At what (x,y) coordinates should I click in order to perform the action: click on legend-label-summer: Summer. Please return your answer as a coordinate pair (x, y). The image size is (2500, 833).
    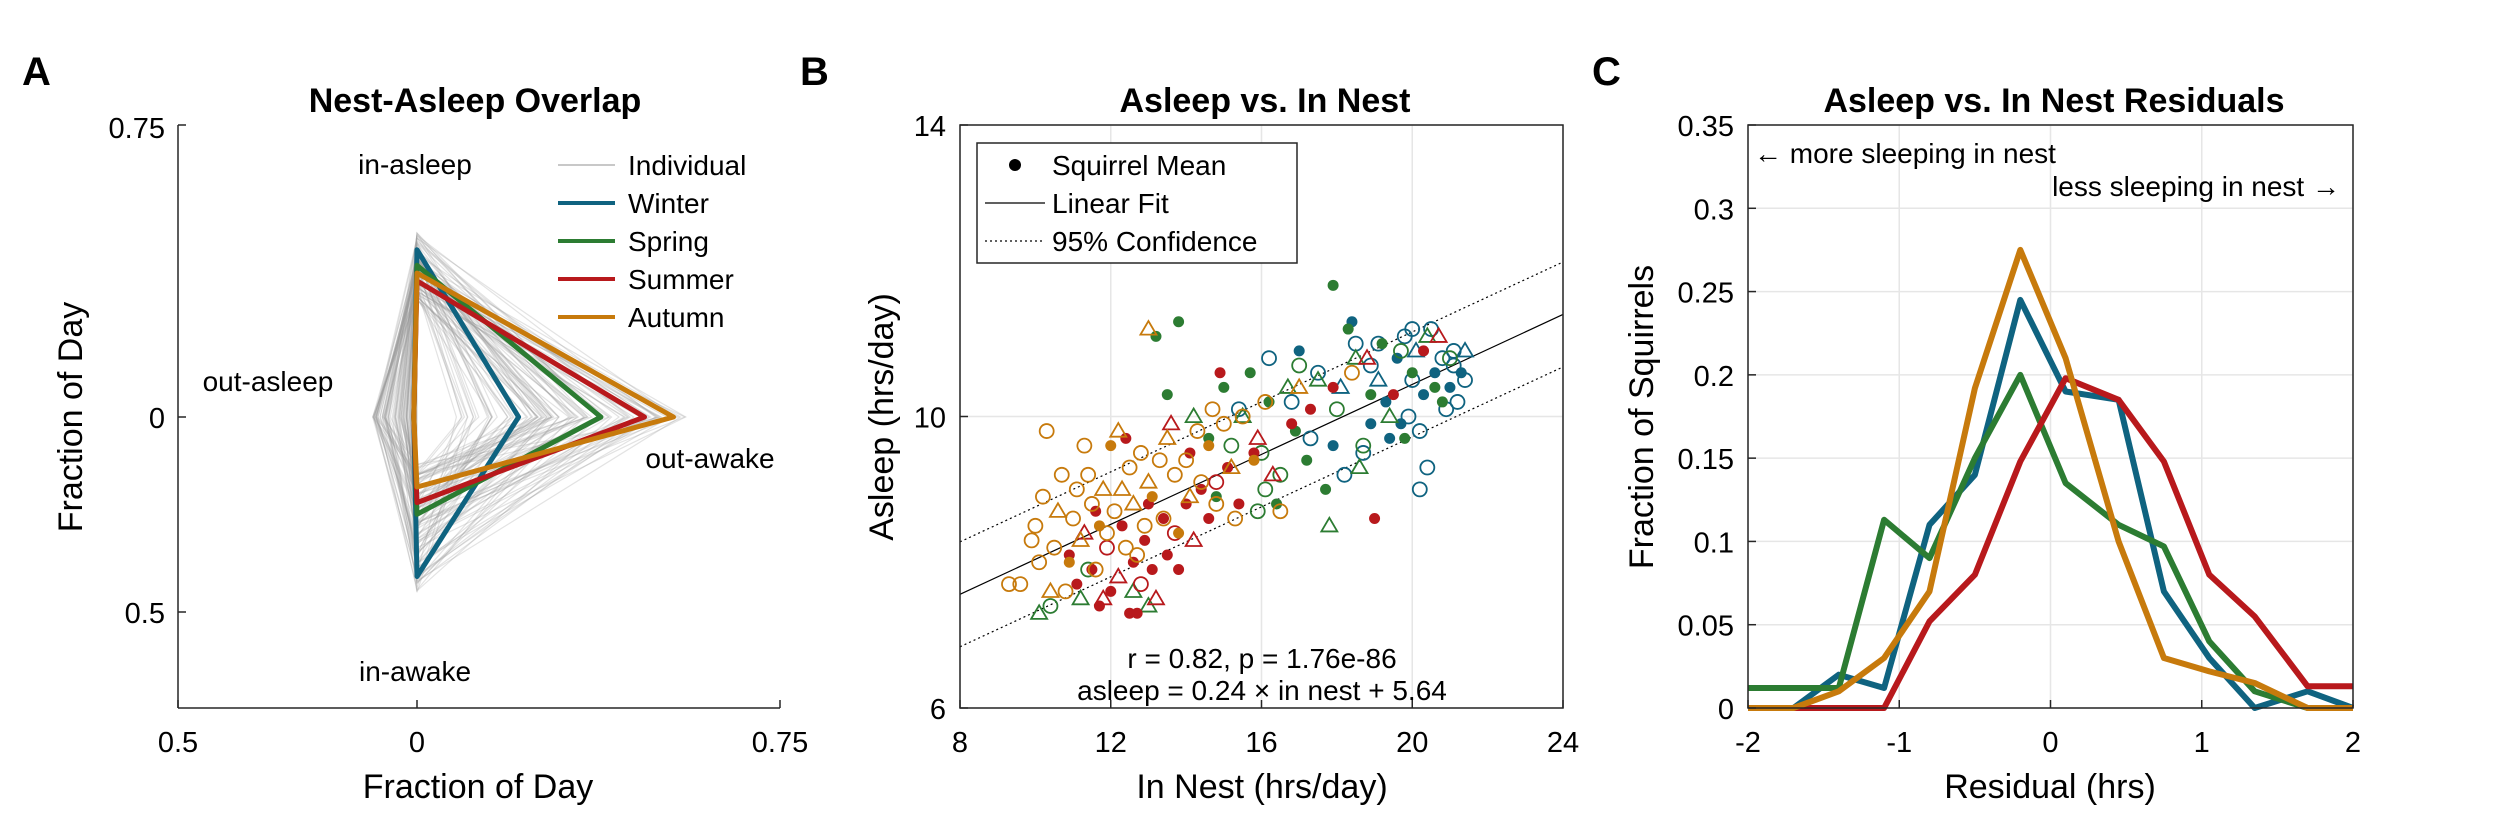
    Looking at the image, I should click on (681, 279).